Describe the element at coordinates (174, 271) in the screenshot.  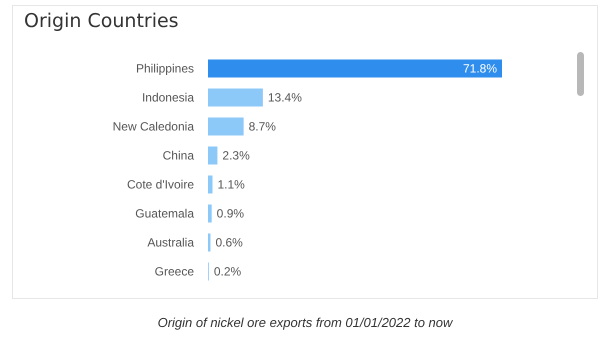
I see `y-tick-label: Greece` at that location.